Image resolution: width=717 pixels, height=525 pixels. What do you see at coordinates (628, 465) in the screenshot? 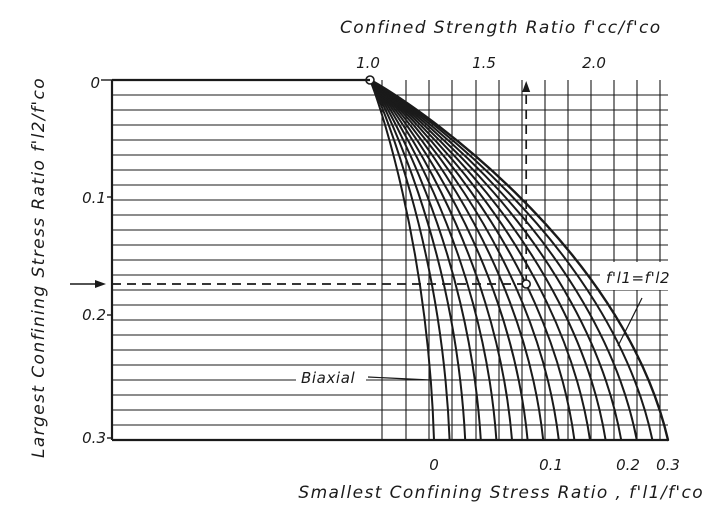
I see `bottom-tick-3: 0.2` at bounding box center [628, 465].